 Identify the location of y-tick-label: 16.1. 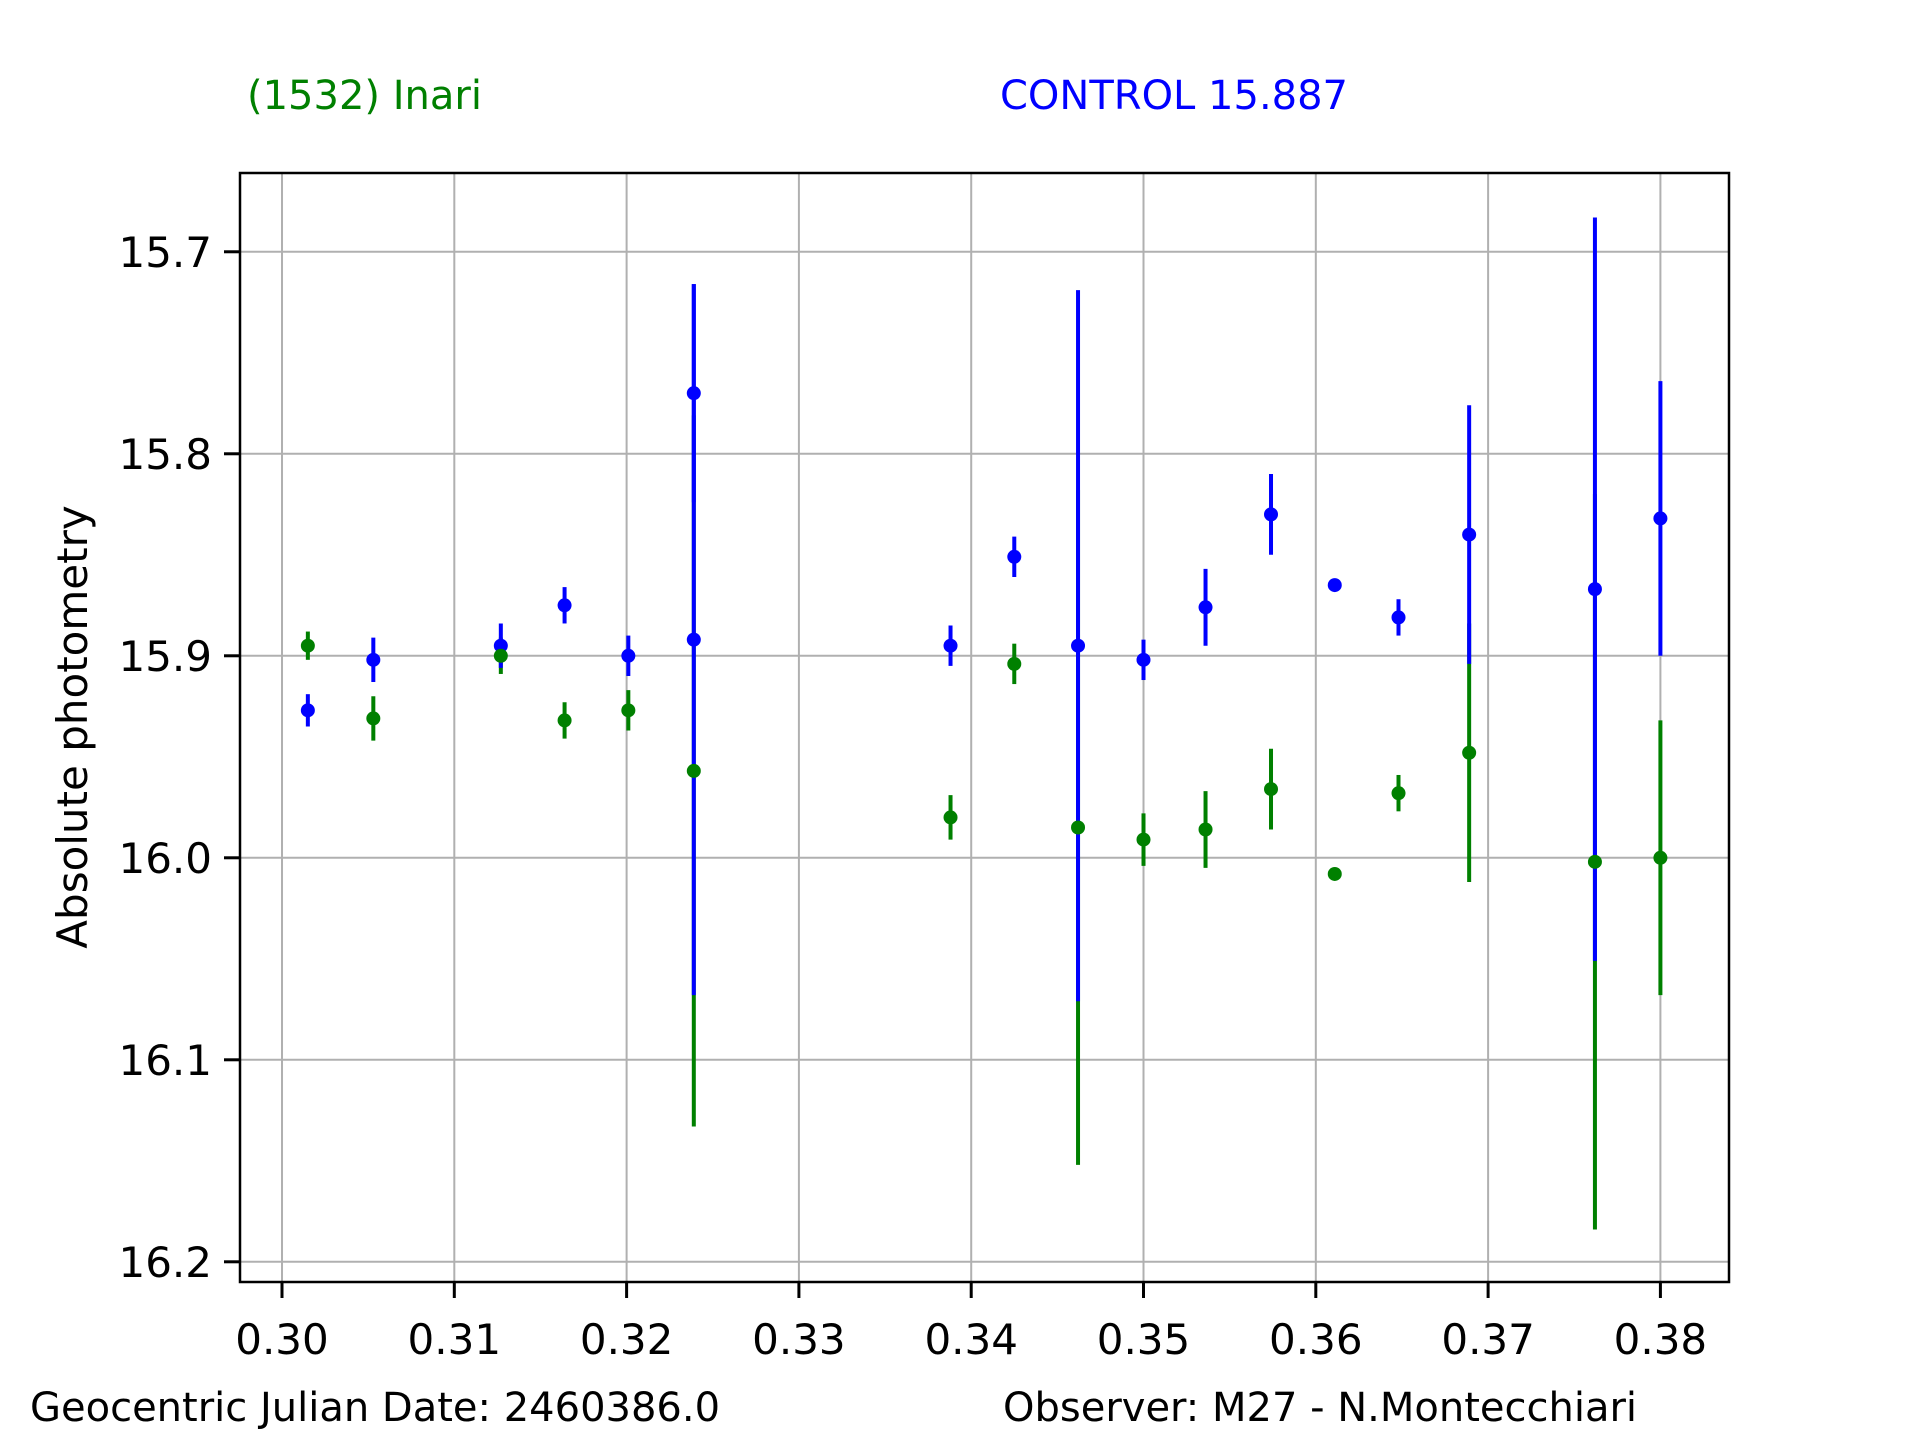
(165, 1060).